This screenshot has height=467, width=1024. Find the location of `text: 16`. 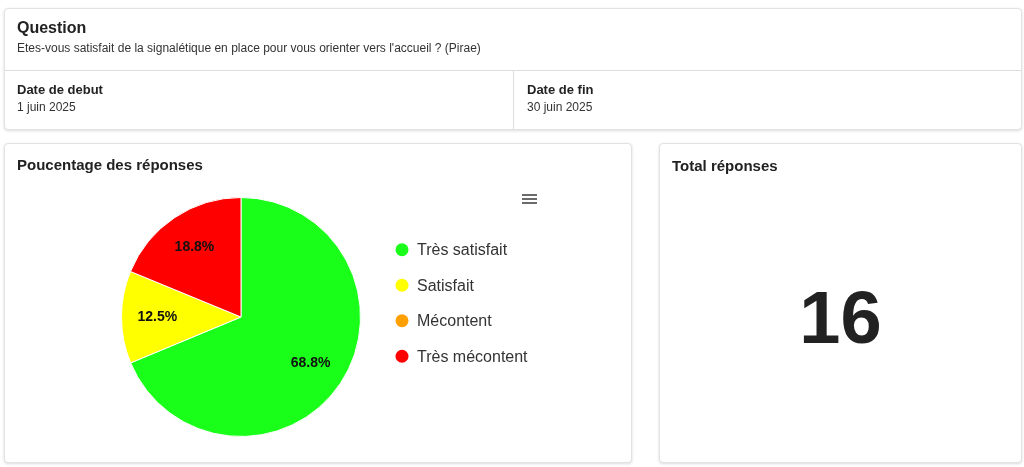

text: 16 is located at coordinates (840, 317).